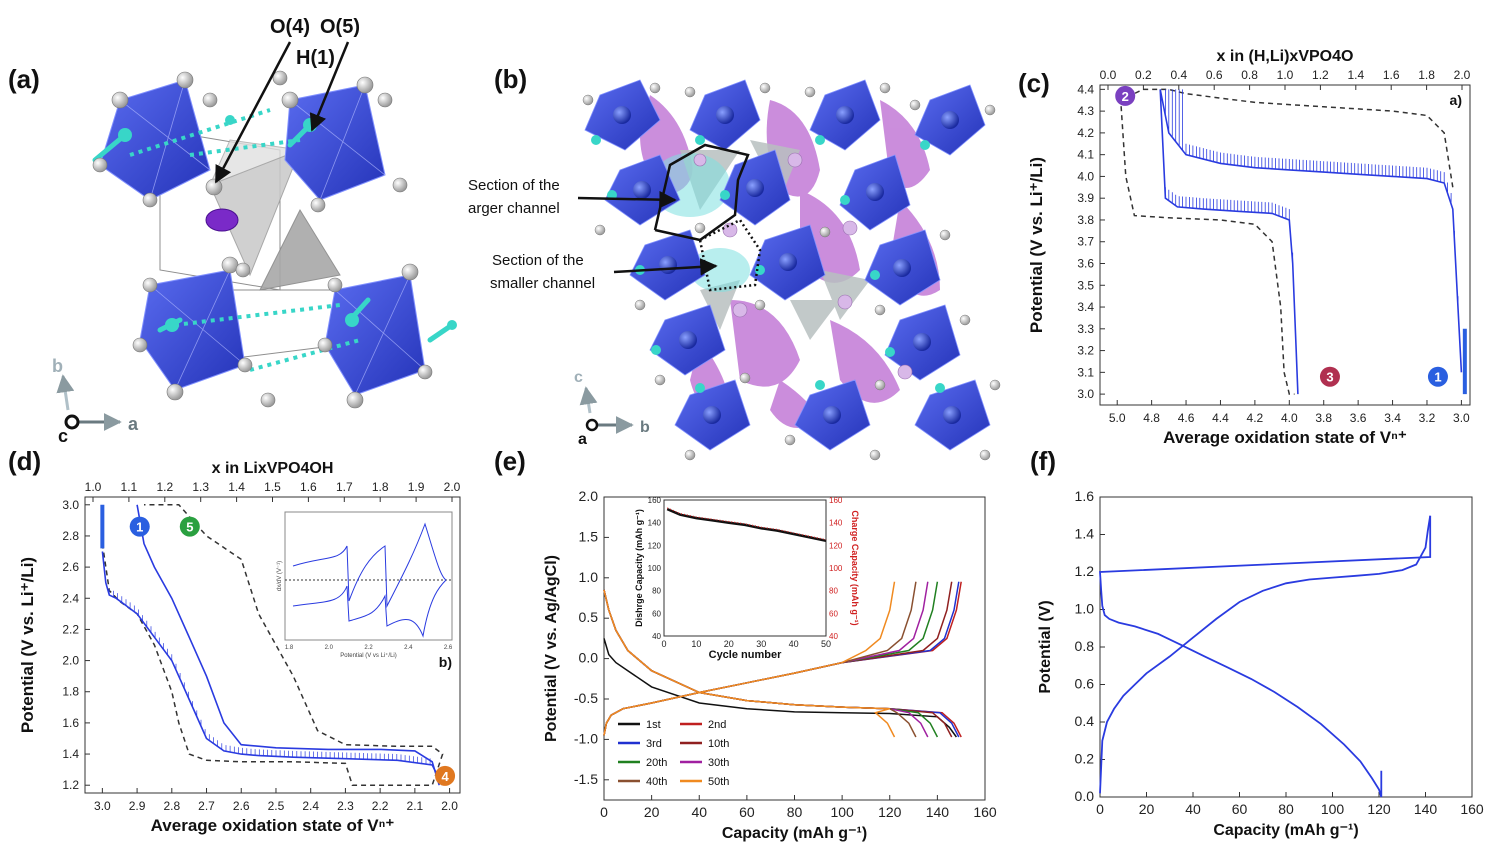  I want to click on y-tick-label: 2.2, so click(70, 629).